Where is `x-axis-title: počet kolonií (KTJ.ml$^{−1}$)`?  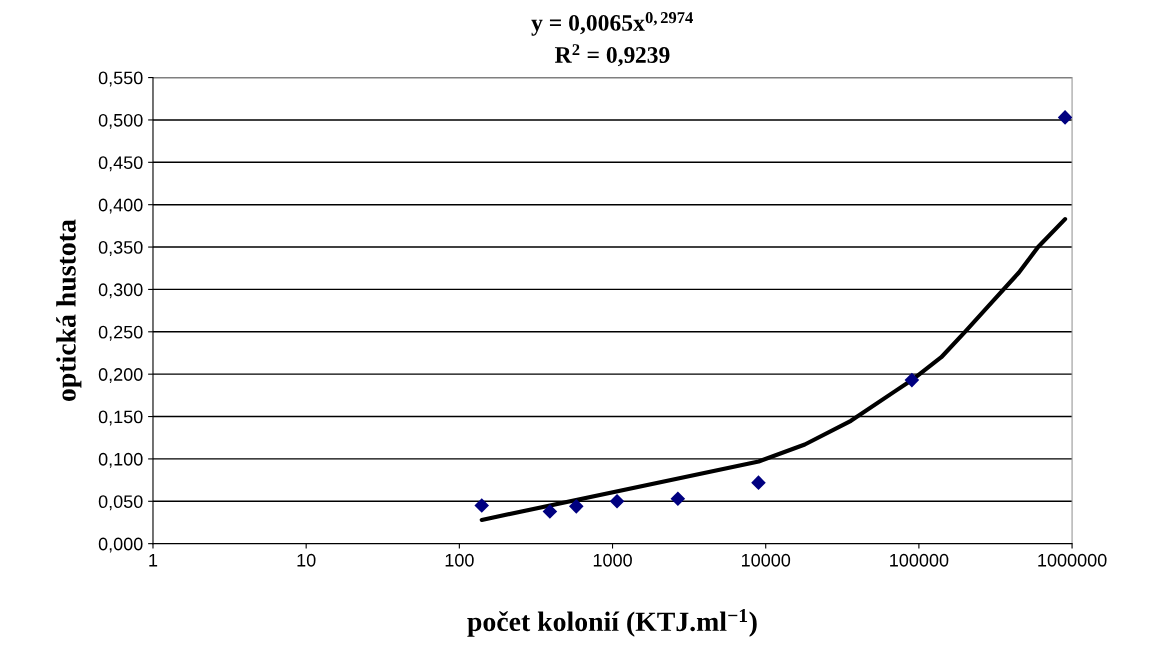 x-axis-title: počet kolonií (KTJ.ml$^{−1}$) is located at coordinates (612, 623).